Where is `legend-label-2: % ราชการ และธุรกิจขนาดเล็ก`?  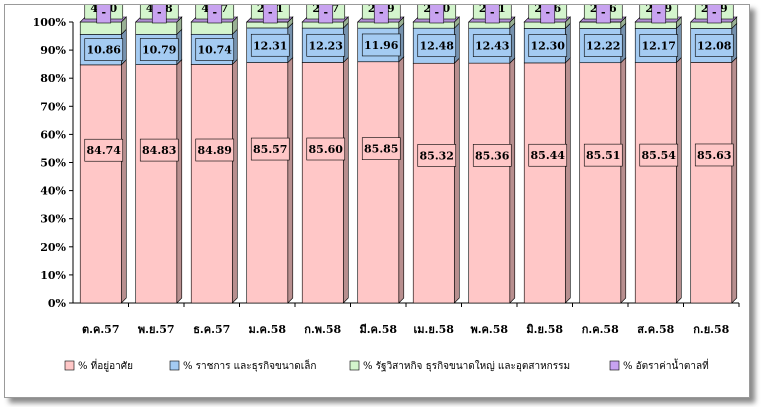
legend-label-2: % ราชการ และธุรกิจขนาดเล็ก is located at coordinates (249, 365).